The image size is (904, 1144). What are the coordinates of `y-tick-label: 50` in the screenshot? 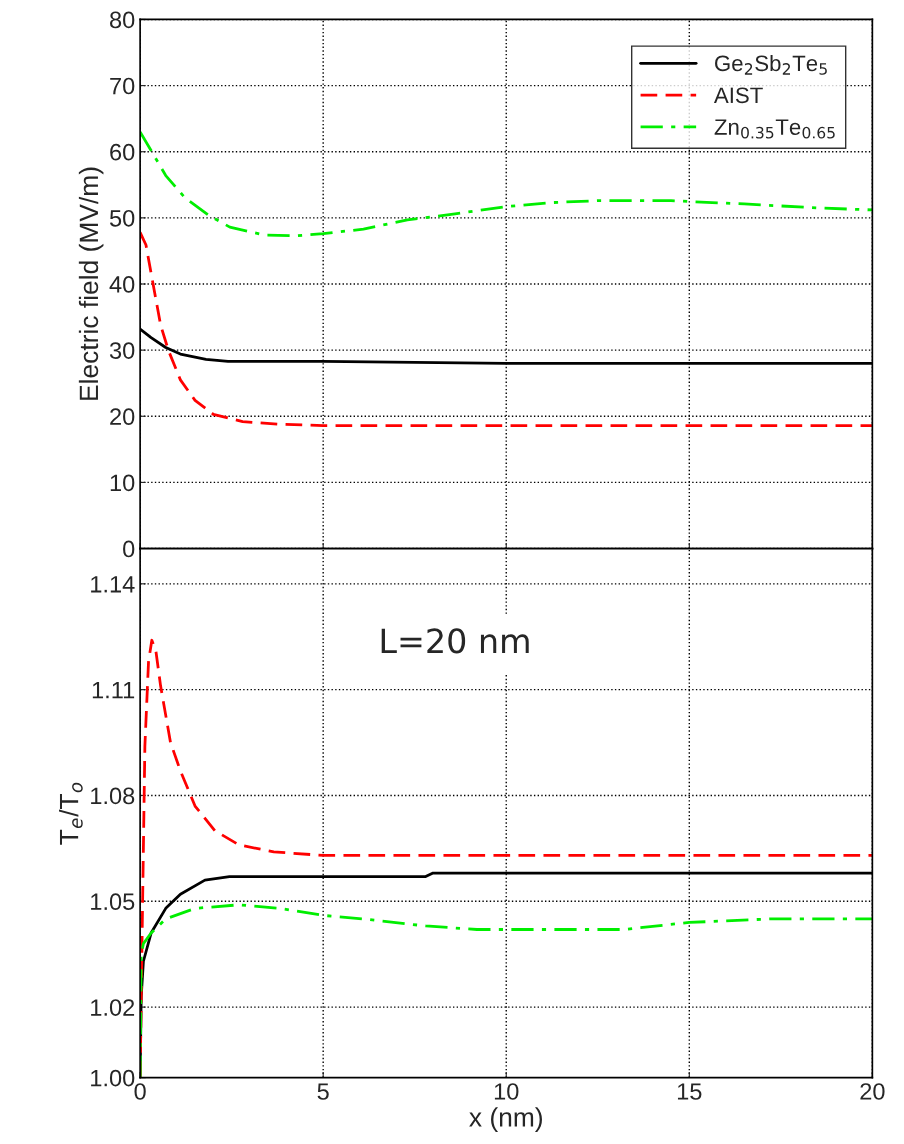 It's located at (122, 218).